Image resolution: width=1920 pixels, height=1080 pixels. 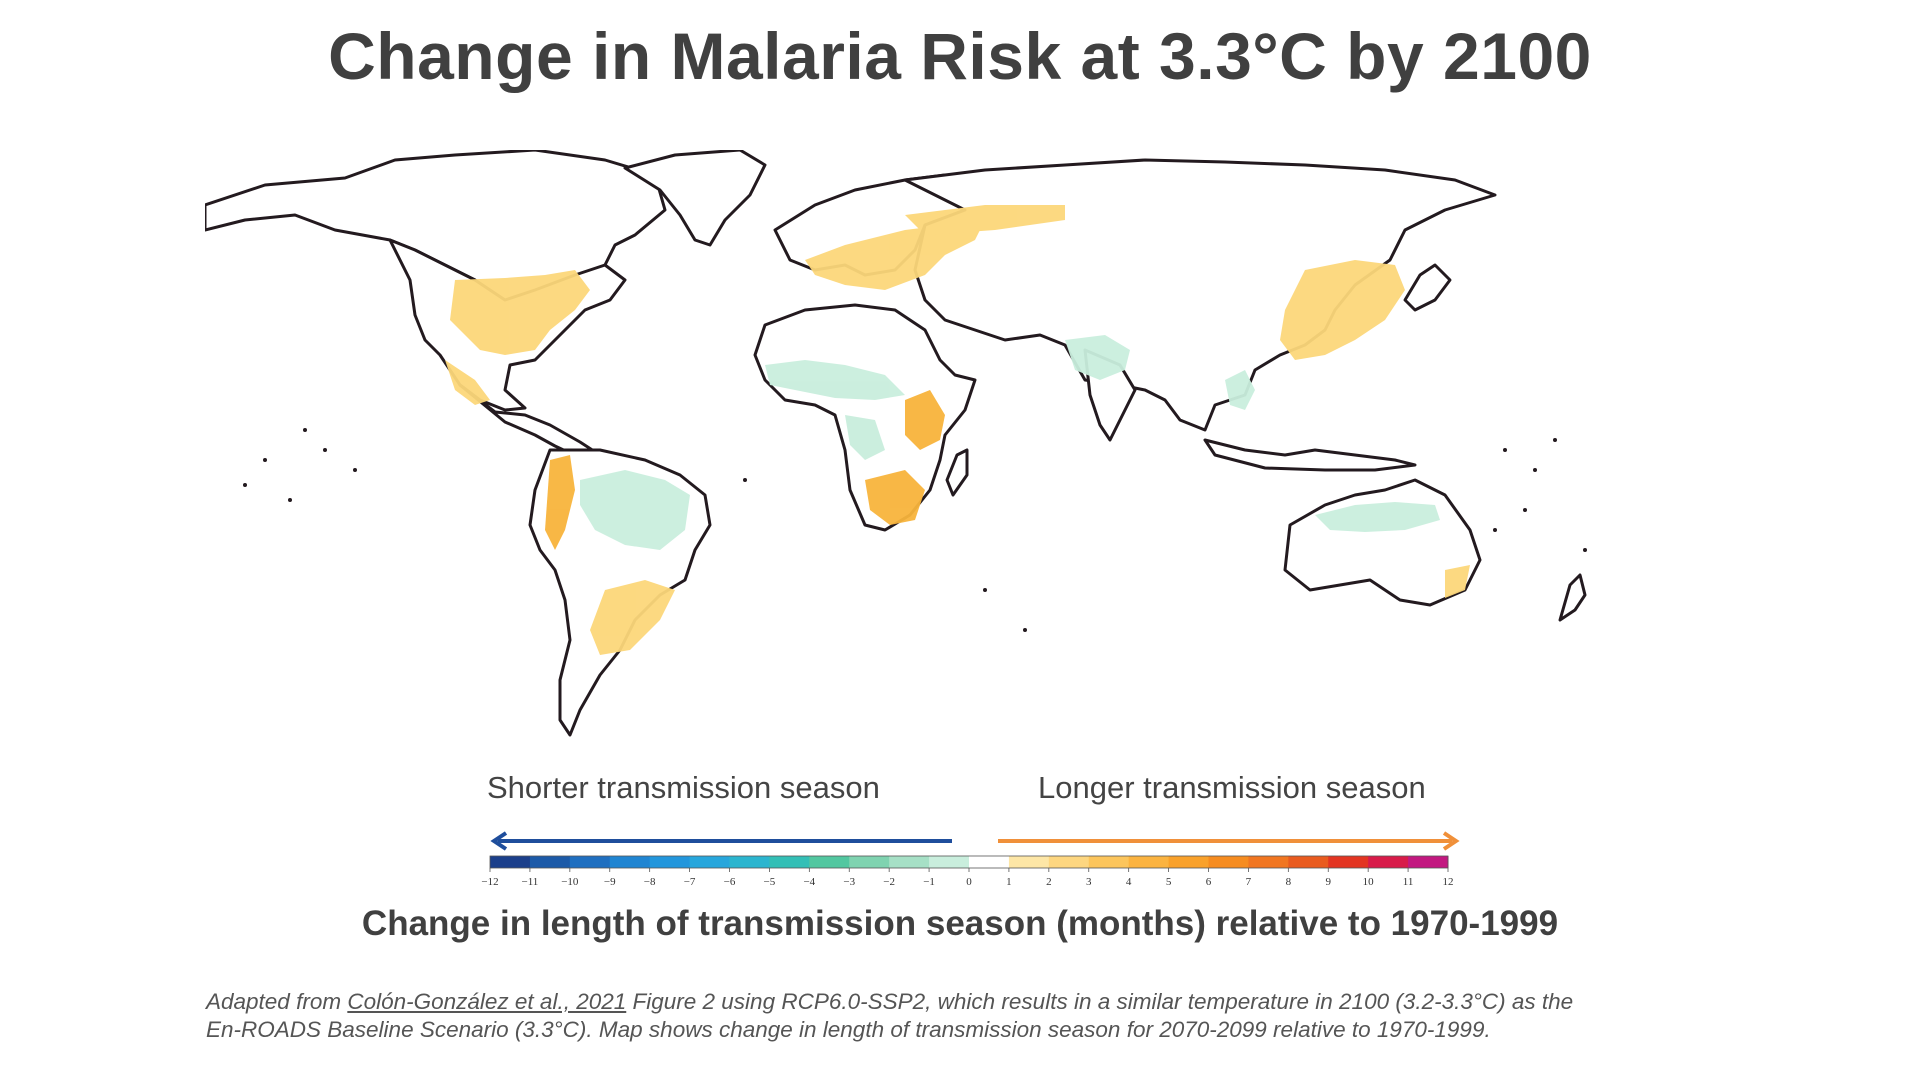 I want to click on legend-tick-label: 8, so click(x=1289, y=882).